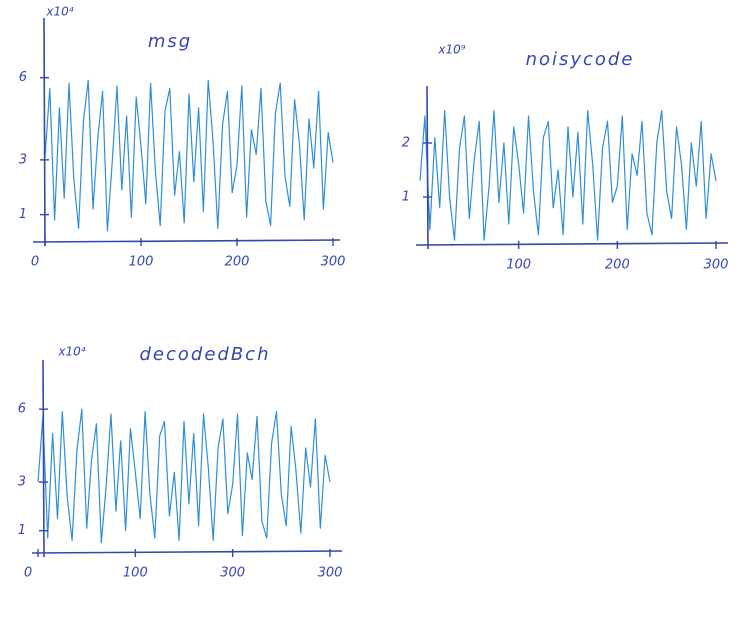  I want to click on chart-title: decodedBch, so click(205, 354).